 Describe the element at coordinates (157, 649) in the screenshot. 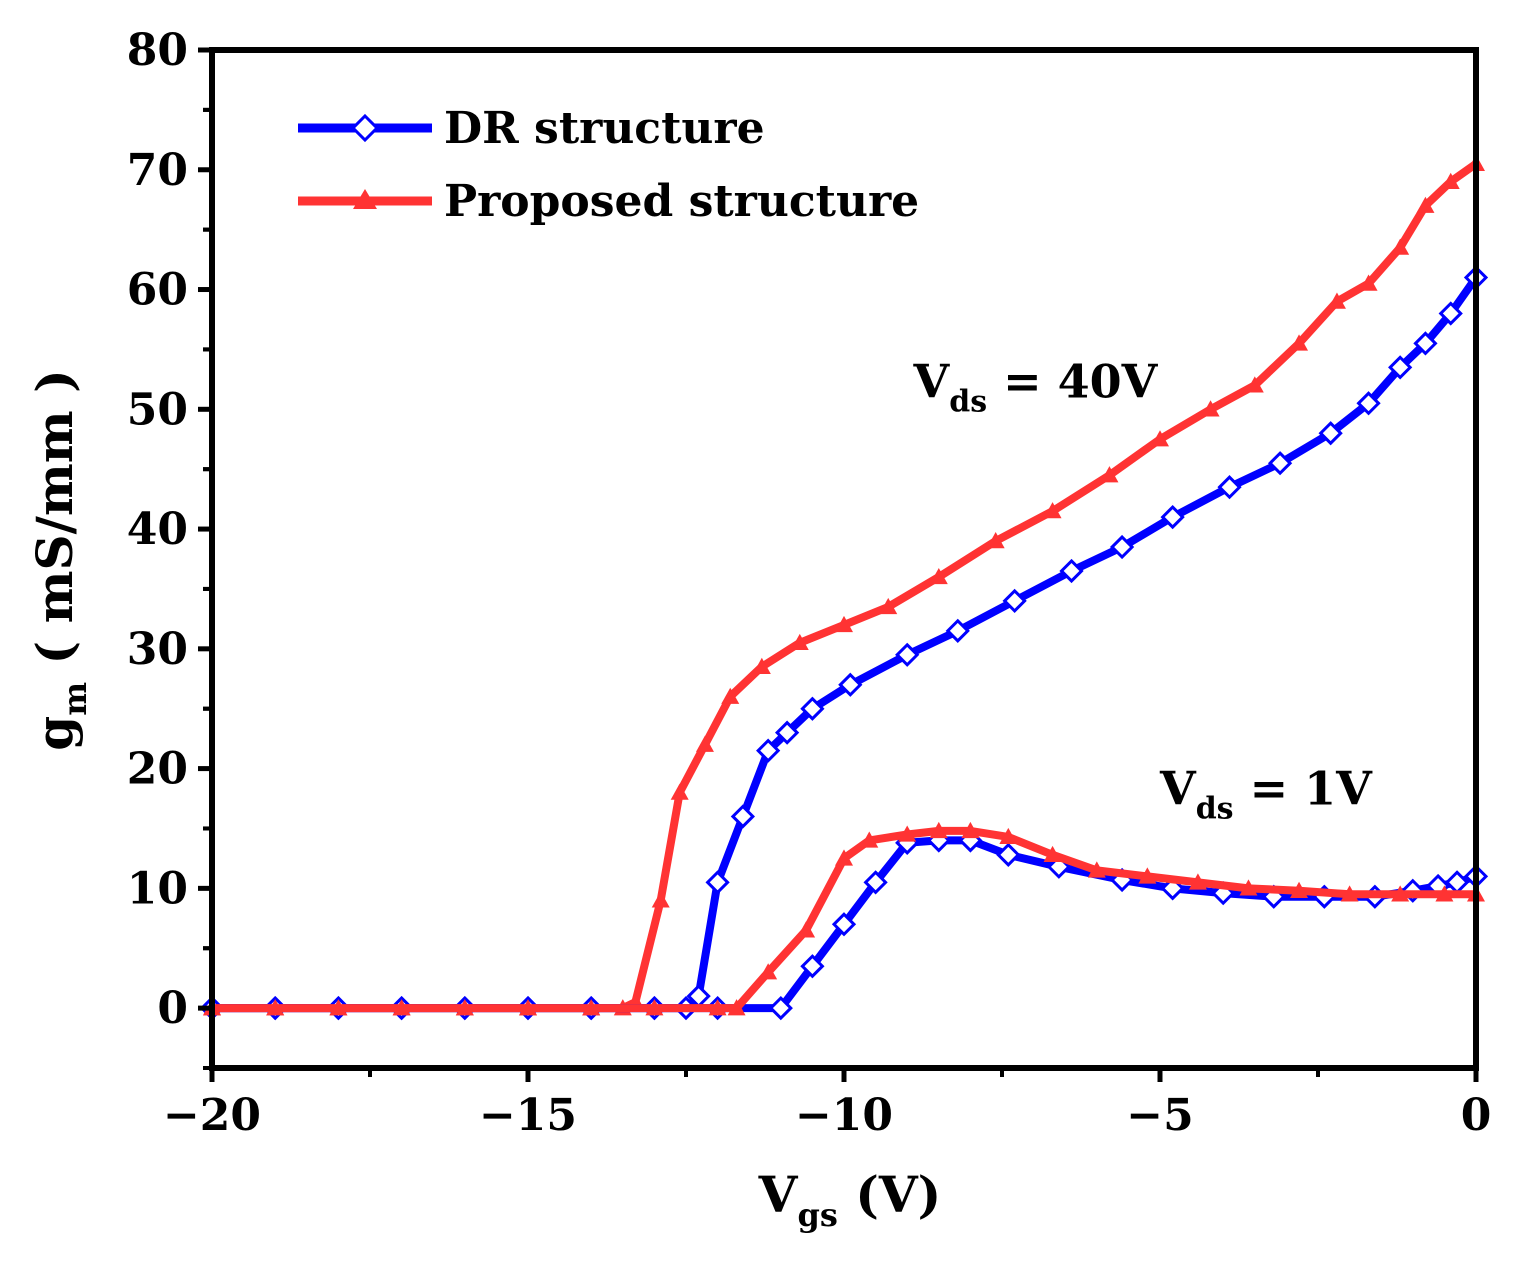

I see `y-tick-label: 30` at that location.